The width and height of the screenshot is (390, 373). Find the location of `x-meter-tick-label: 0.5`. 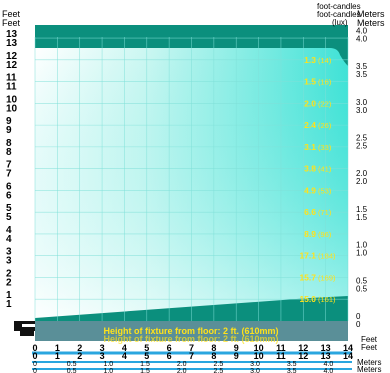

x-meter-tick-label: 0.5 is located at coordinates (72, 364).